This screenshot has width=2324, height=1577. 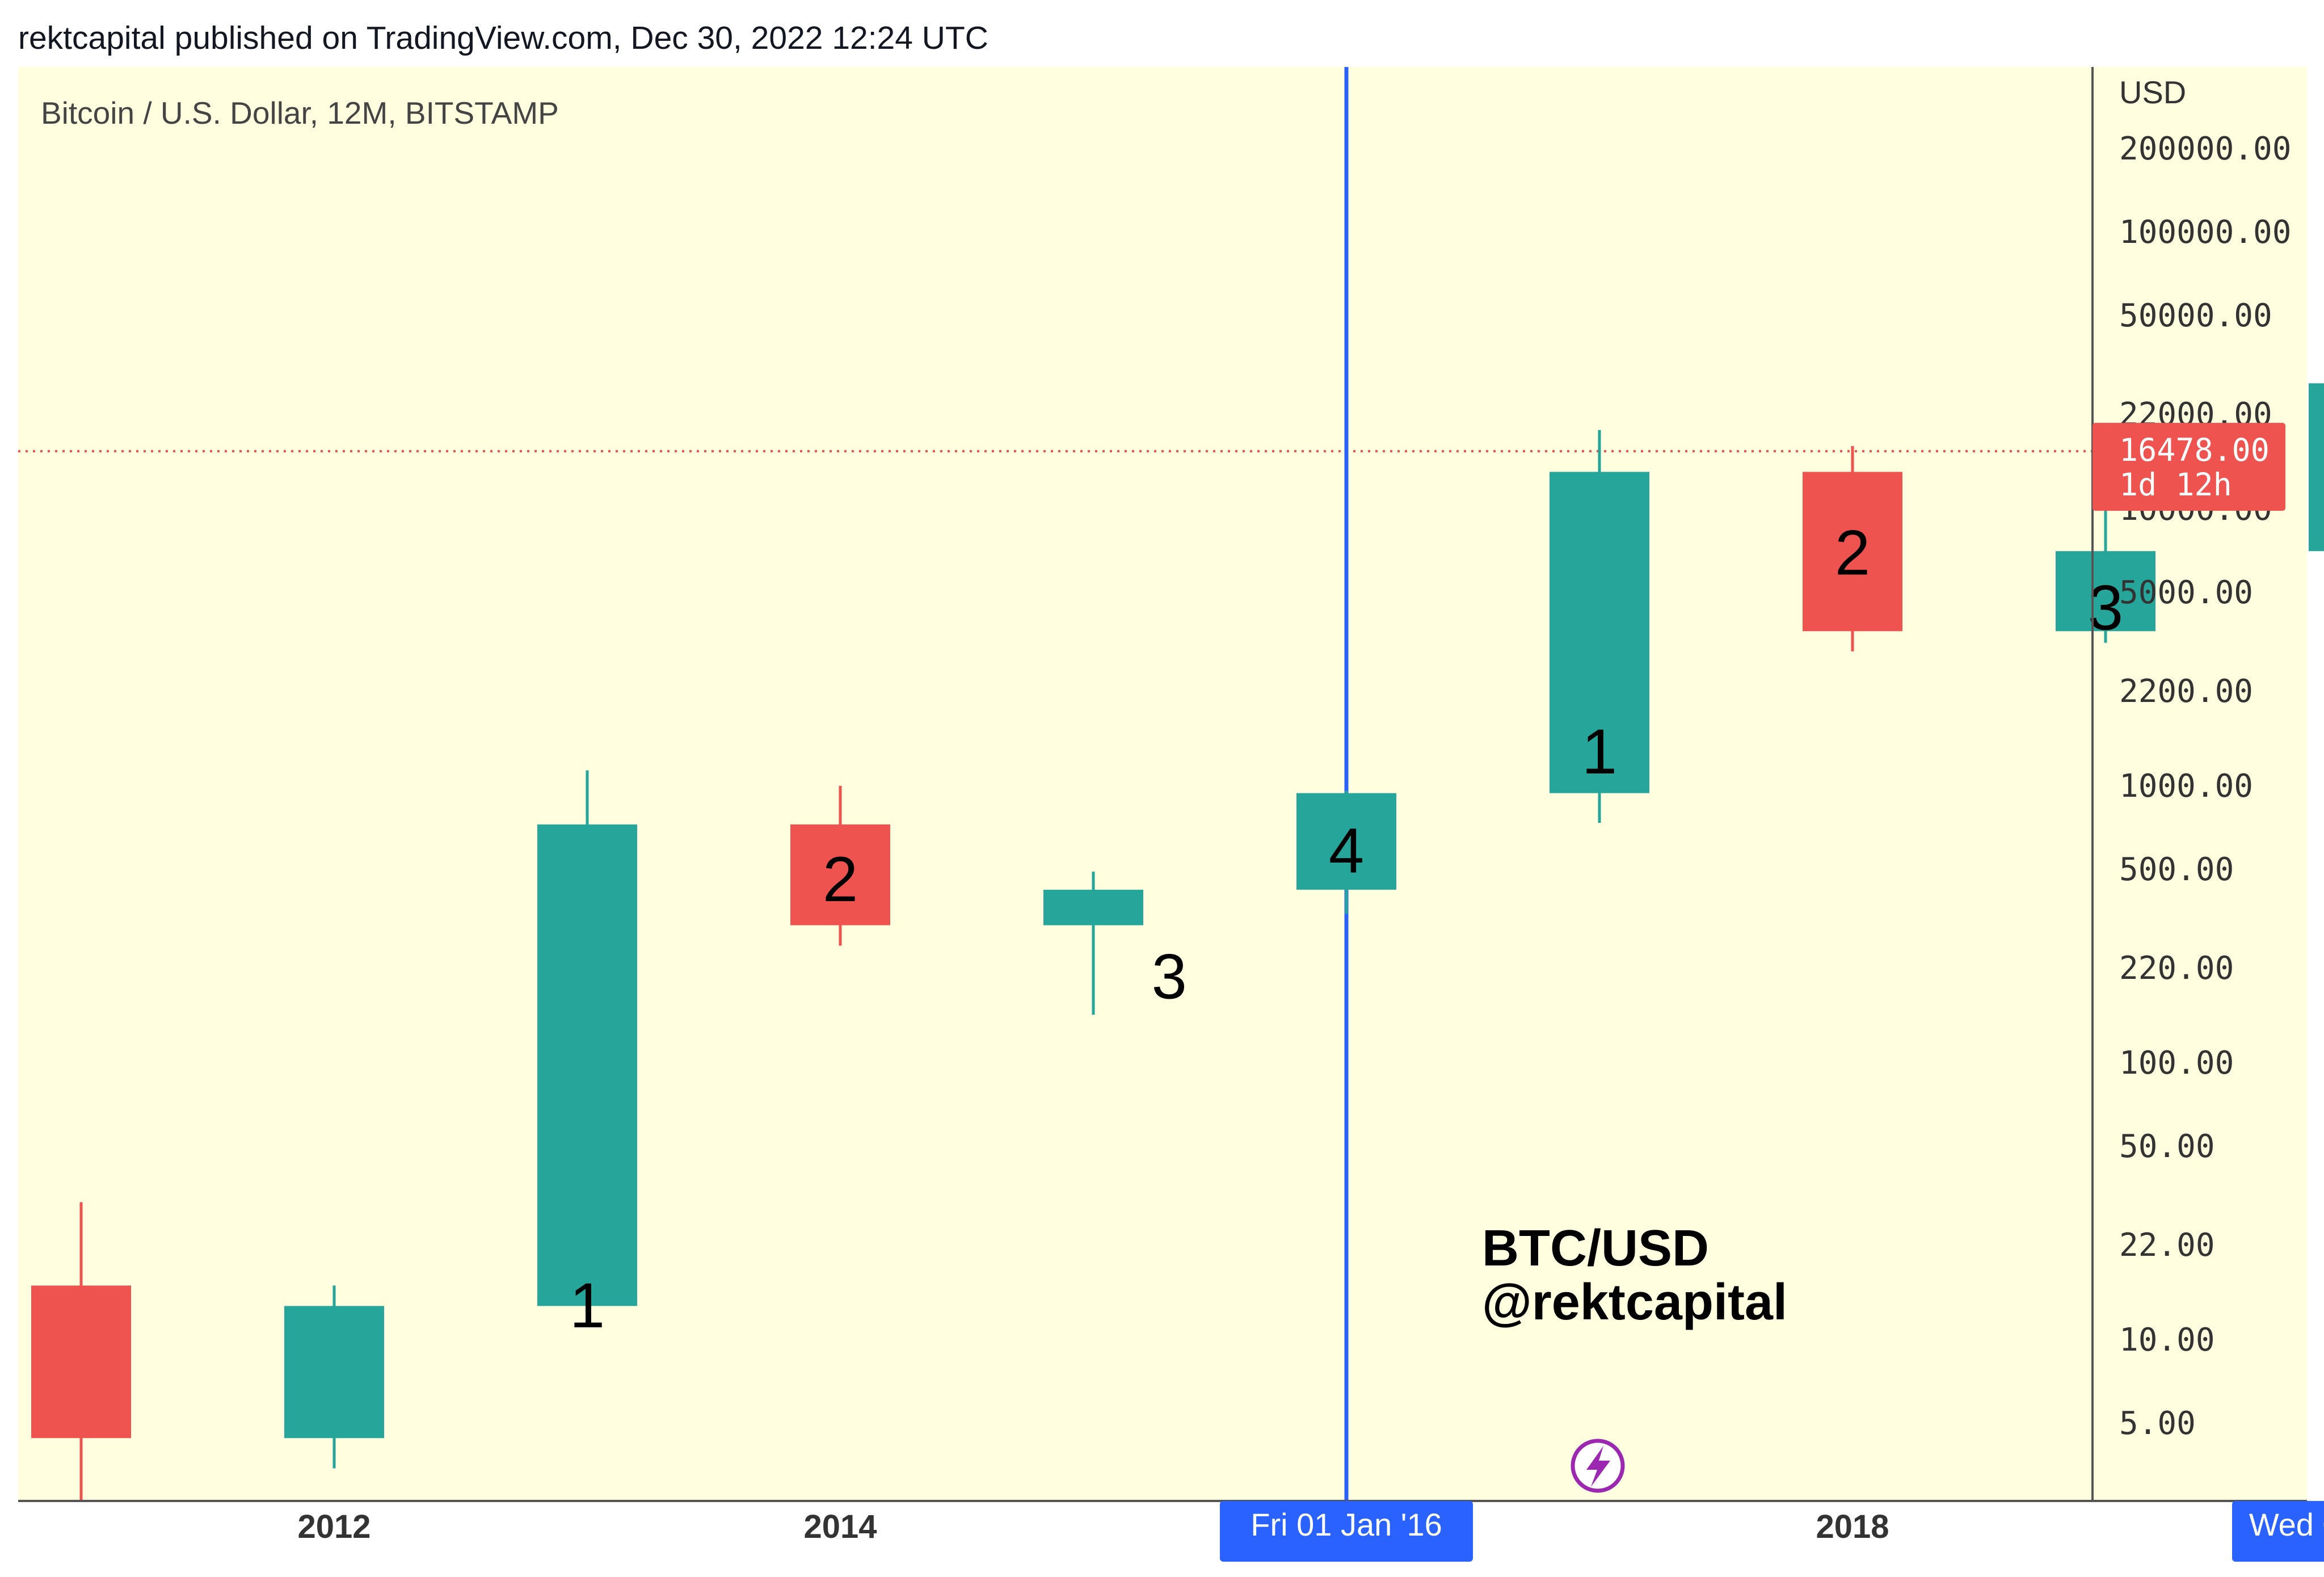 I want to click on x-tick-label: 2014, so click(x=840, y=1526).